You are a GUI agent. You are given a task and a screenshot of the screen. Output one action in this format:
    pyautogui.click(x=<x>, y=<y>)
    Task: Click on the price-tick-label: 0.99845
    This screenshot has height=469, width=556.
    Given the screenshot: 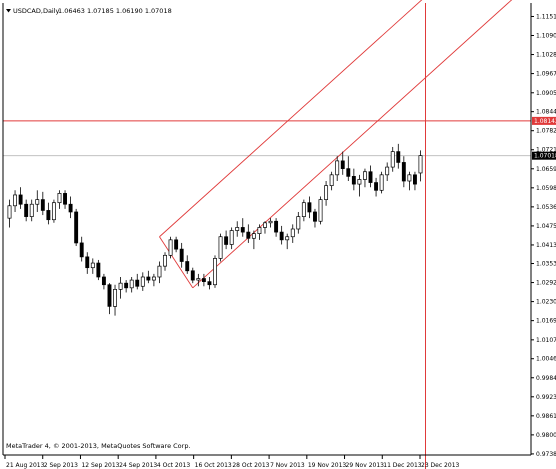 What is the action you would take?
    pyautogui.click(x=546, y=378)
    